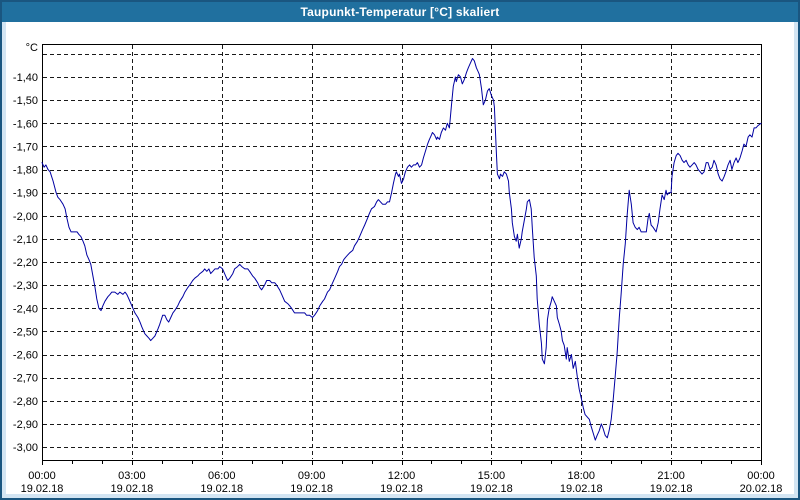  I want to click on x-tick-time-label: 18:00, so click(581, 476).